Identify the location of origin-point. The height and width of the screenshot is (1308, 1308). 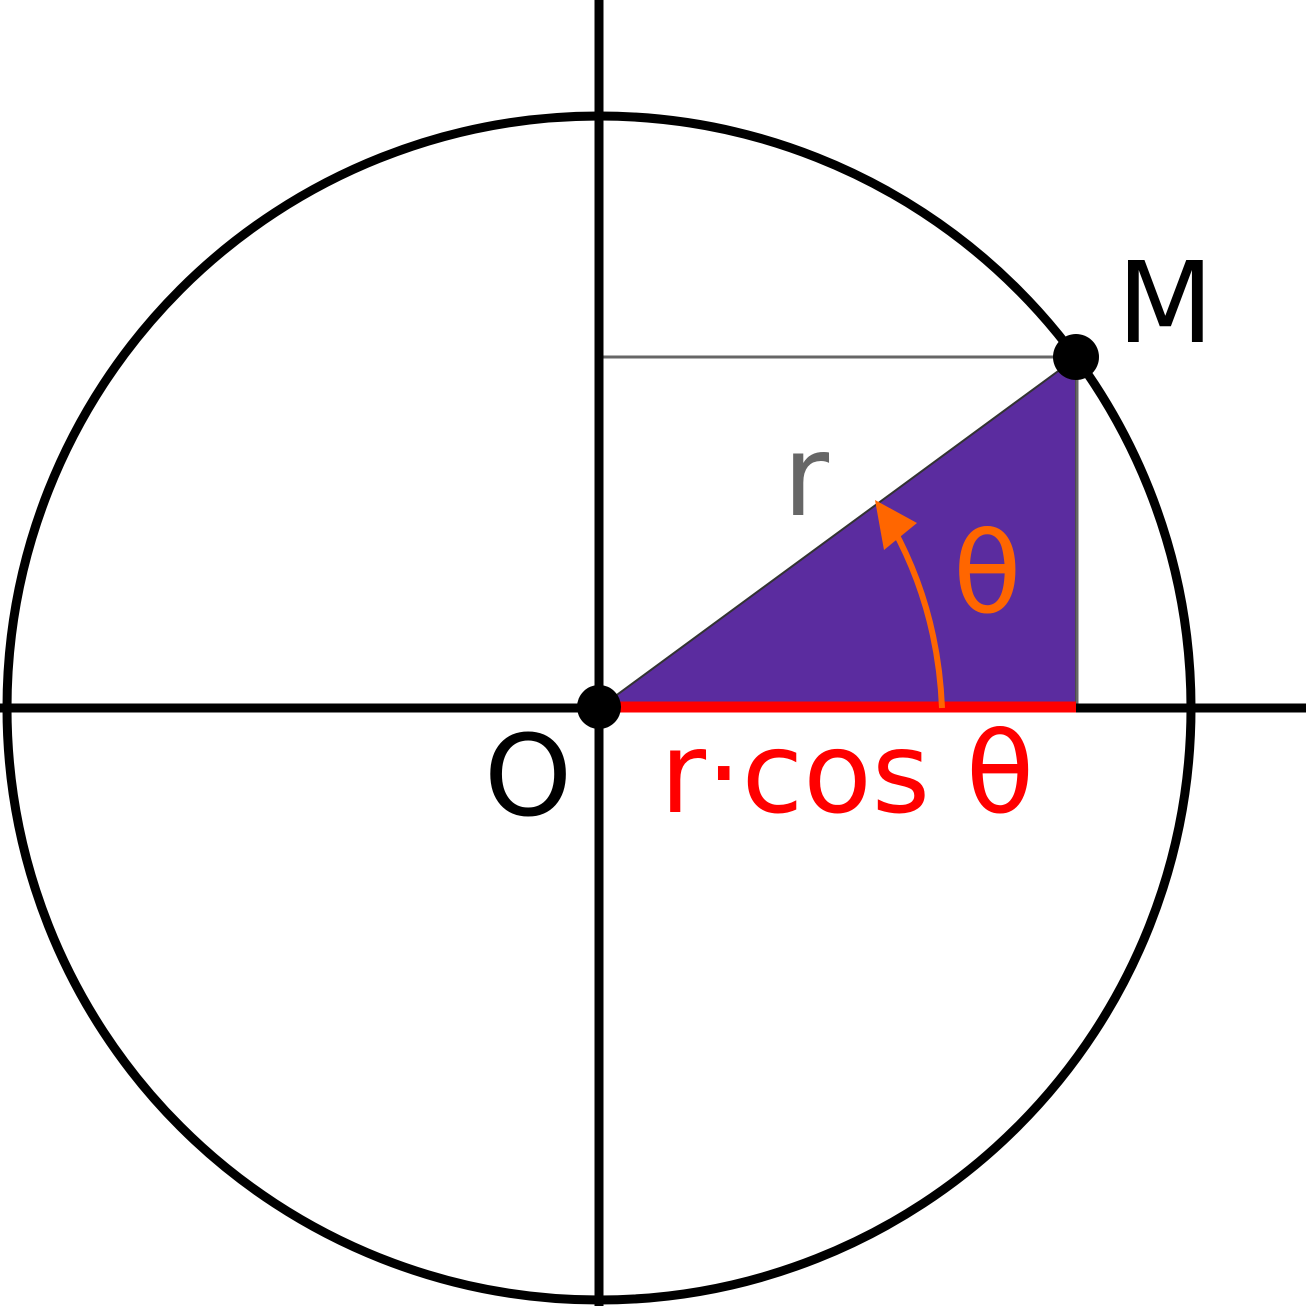
(599, 707).